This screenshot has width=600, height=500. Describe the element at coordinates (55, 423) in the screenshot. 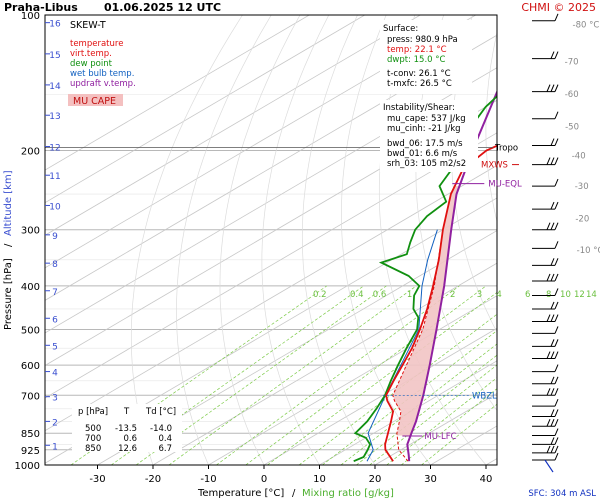

I see `altitude-tick-label: 2` at that location.